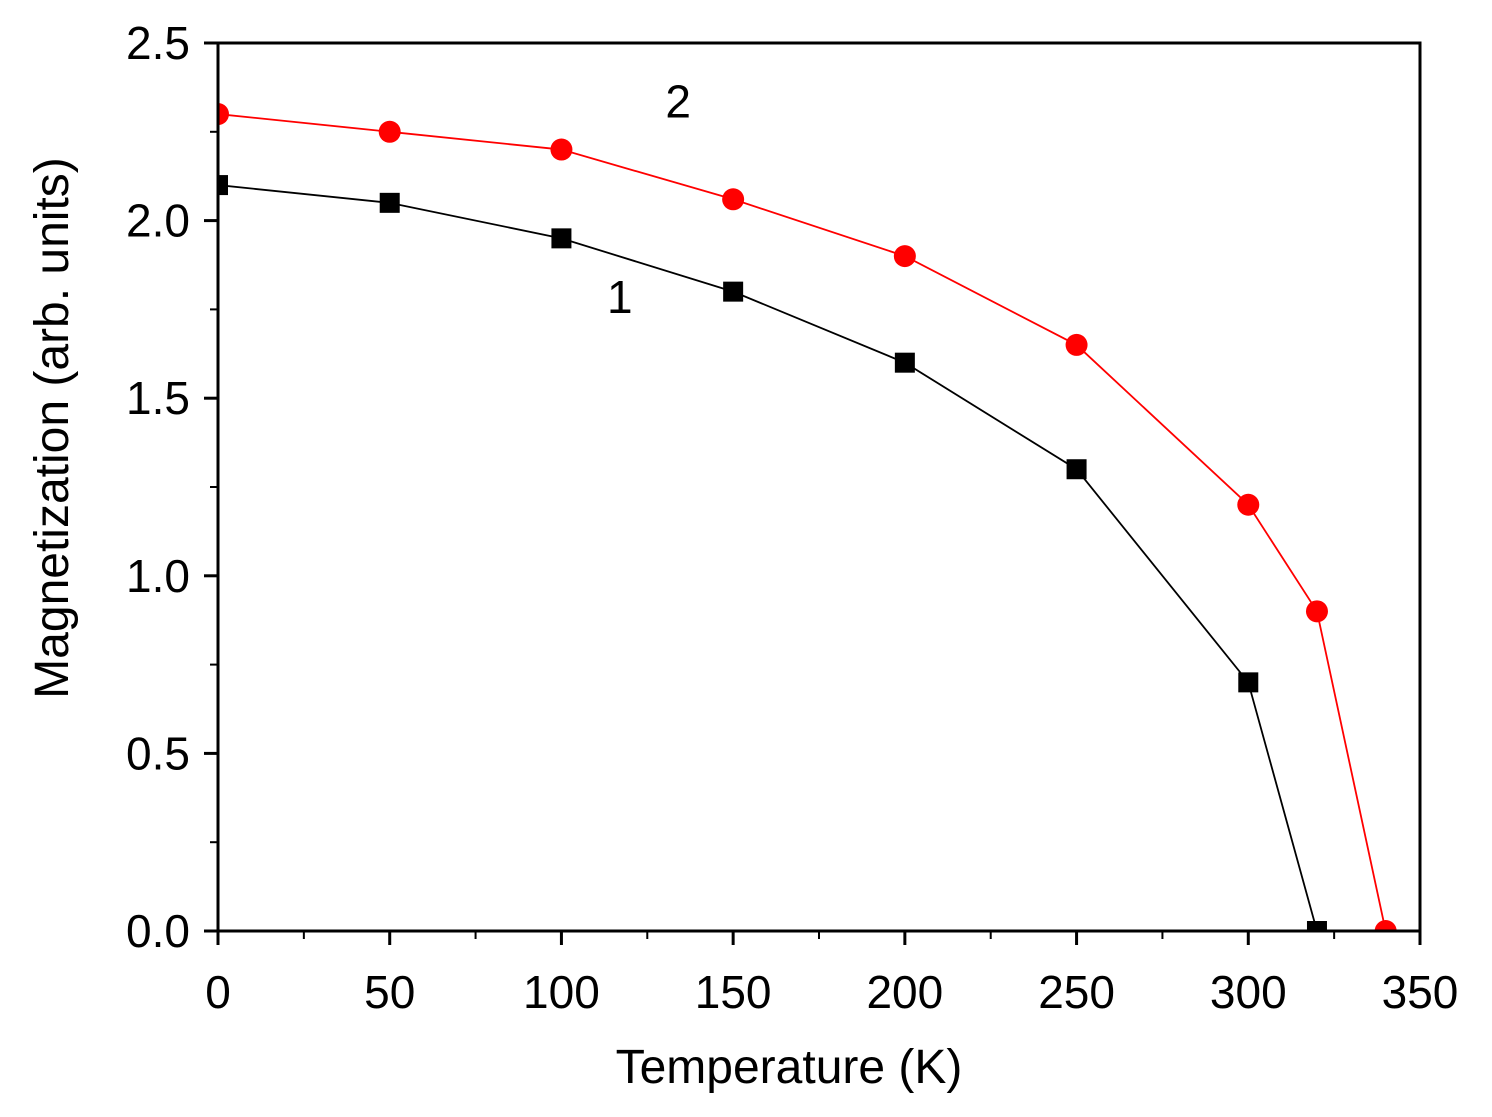 The height and width of the screenshot is (1117, 1492). What do you see at coordinates (1420, 992) in the screenshot?
I see `x-tick-label: 350` at bounding box center [1420, 992].